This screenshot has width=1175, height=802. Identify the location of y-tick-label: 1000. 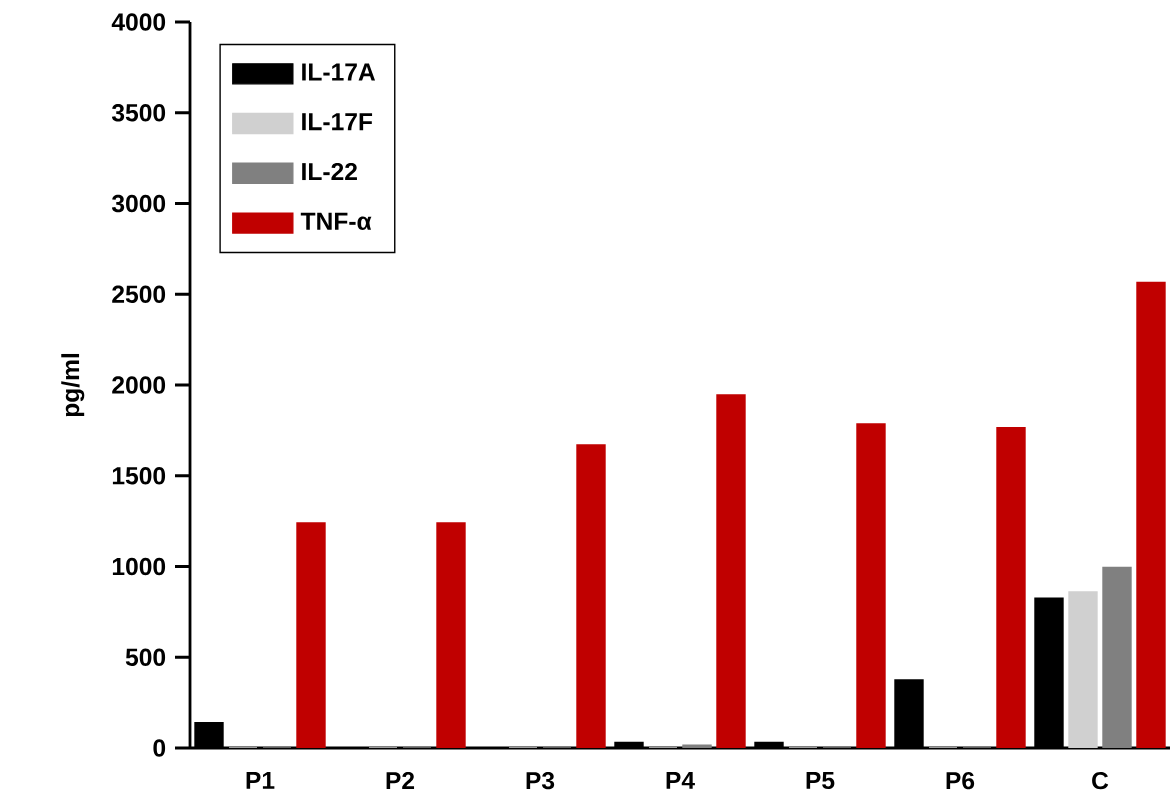
(139, 566).